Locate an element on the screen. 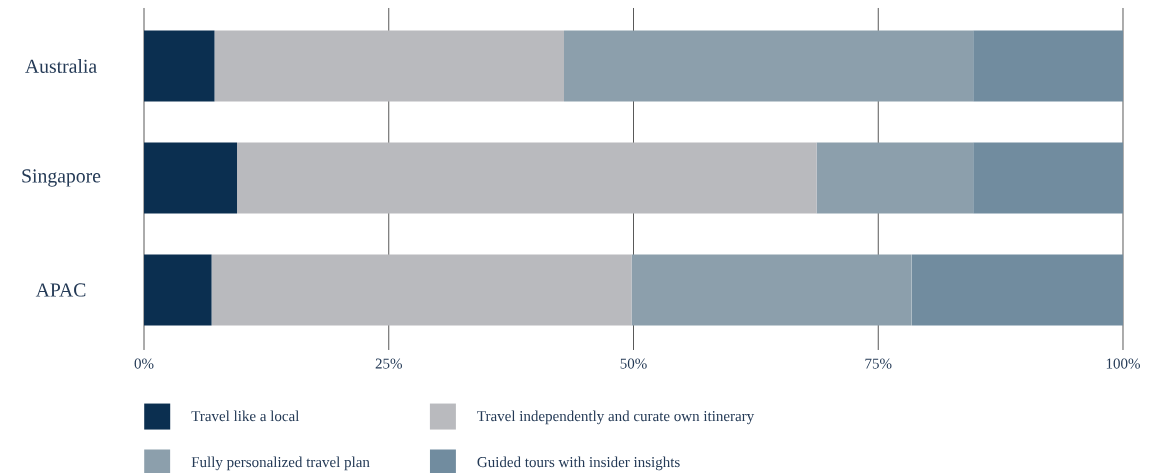  y-tick-label: Australia is located at coordinates (61, 66).